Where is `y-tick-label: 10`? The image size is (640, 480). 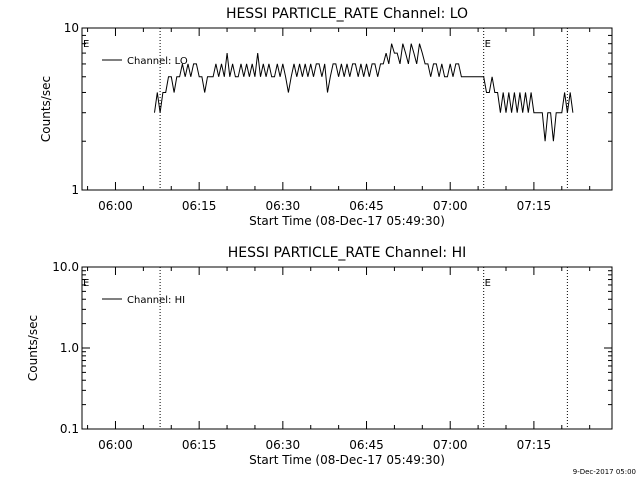 y-tick-label: 10 is located at coordinates (71, 28).